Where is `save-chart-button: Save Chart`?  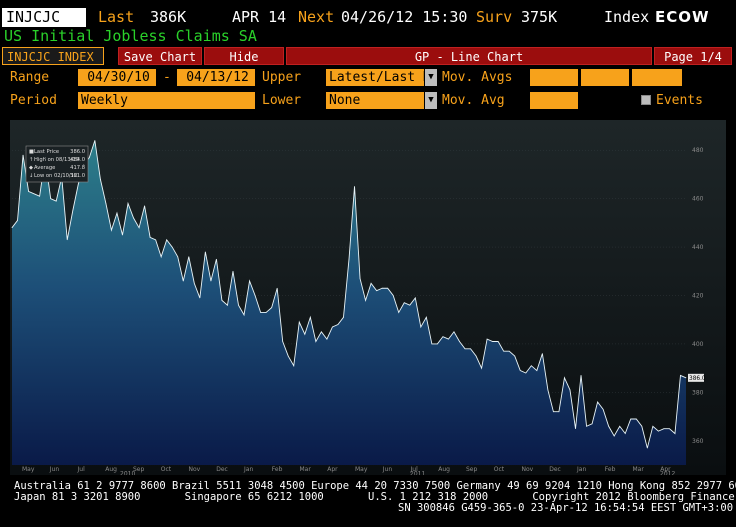 save-chart-button: Save Chart is located at coordinates (160, 56).